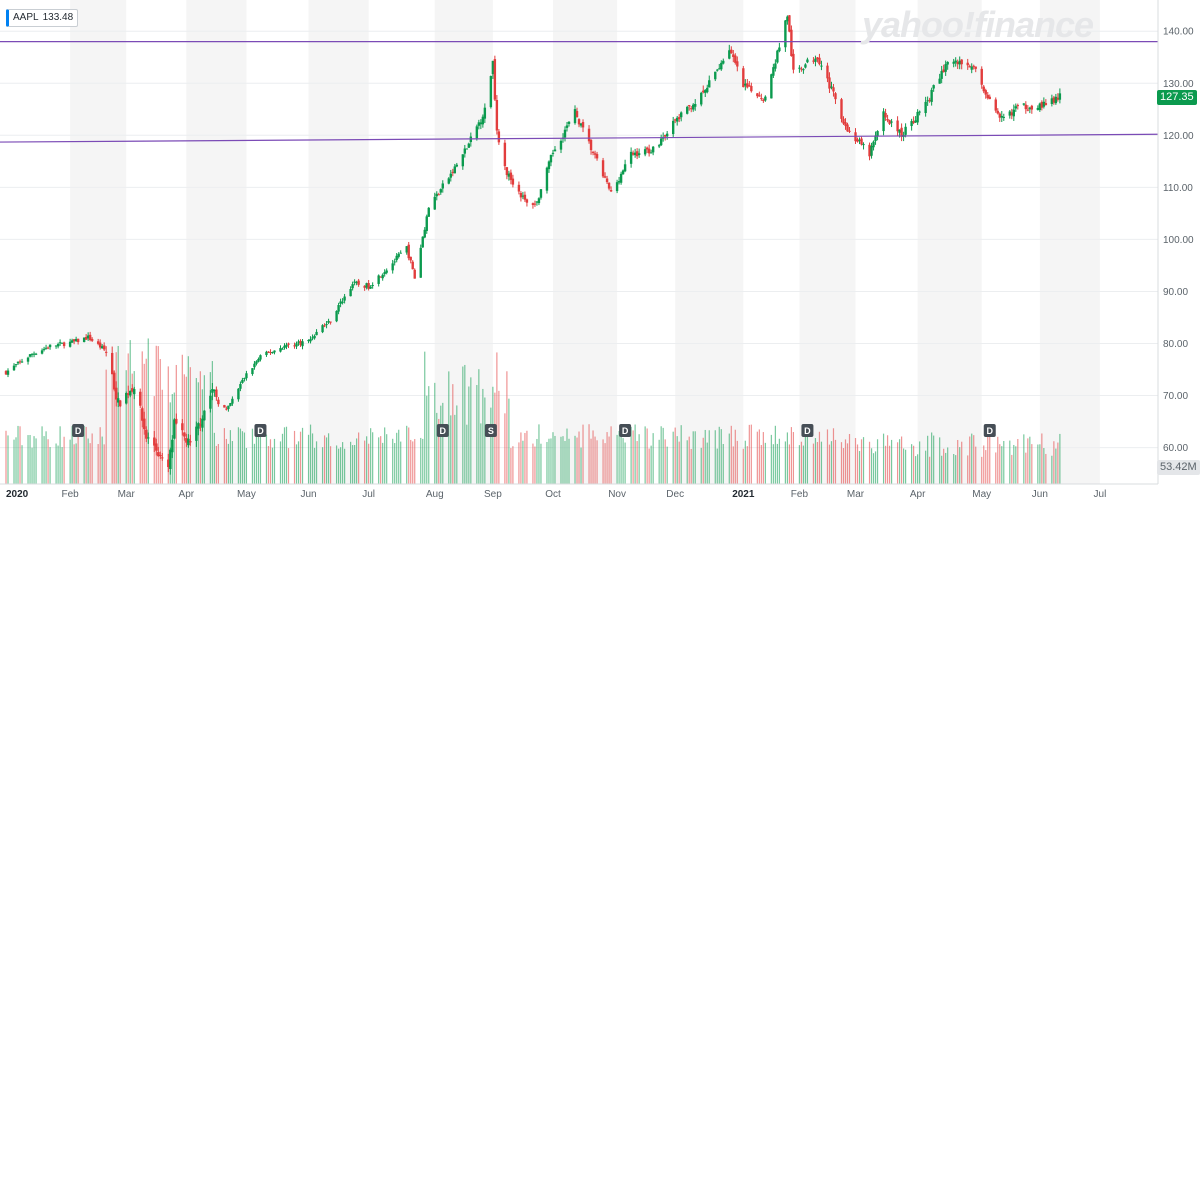 The height and width of the screenshot is (1200, 1200). What do you see at coordinates (42, 18) in the screenshot?
I see `ticker-badge: AAPL 133.48` at bounding box center [42, 18].